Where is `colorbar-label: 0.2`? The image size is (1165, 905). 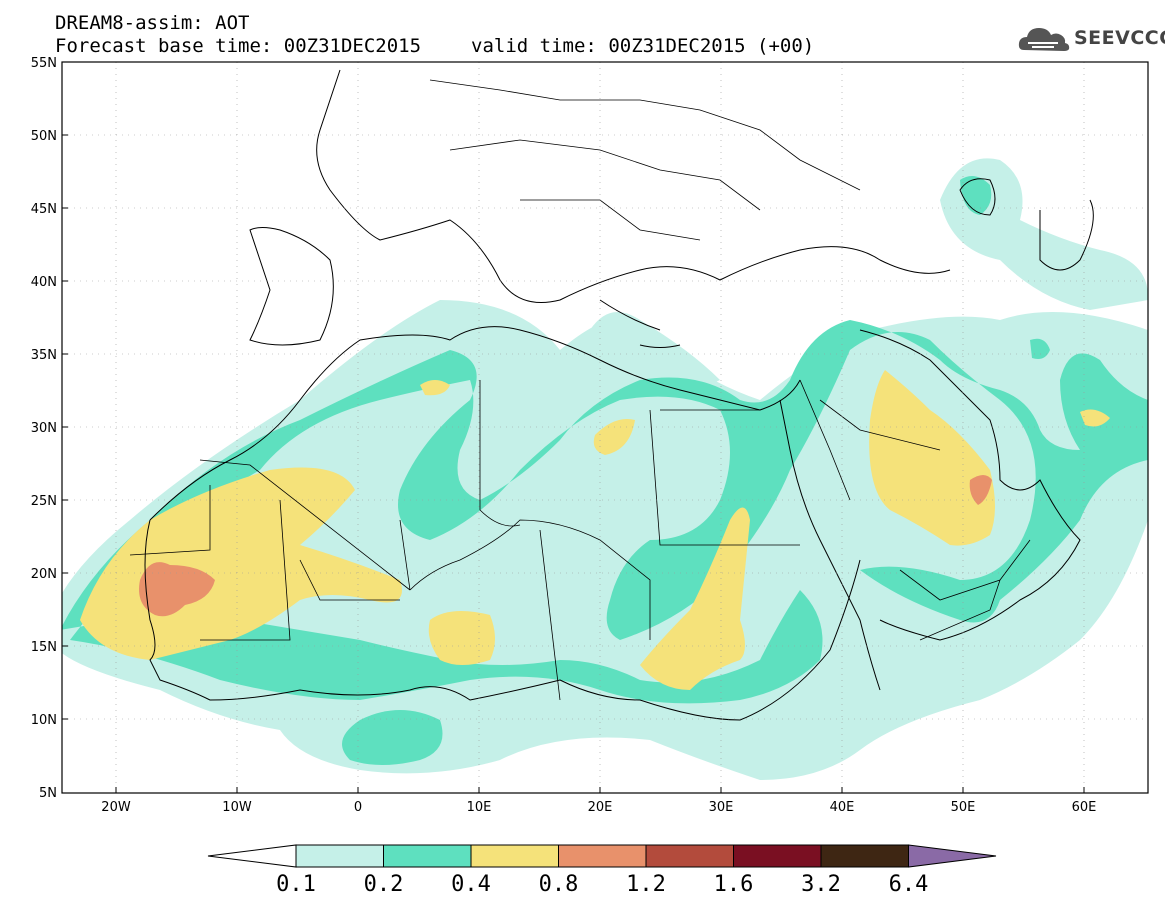 colorbar-label: 0.2 is located at coordinates (384, 884).